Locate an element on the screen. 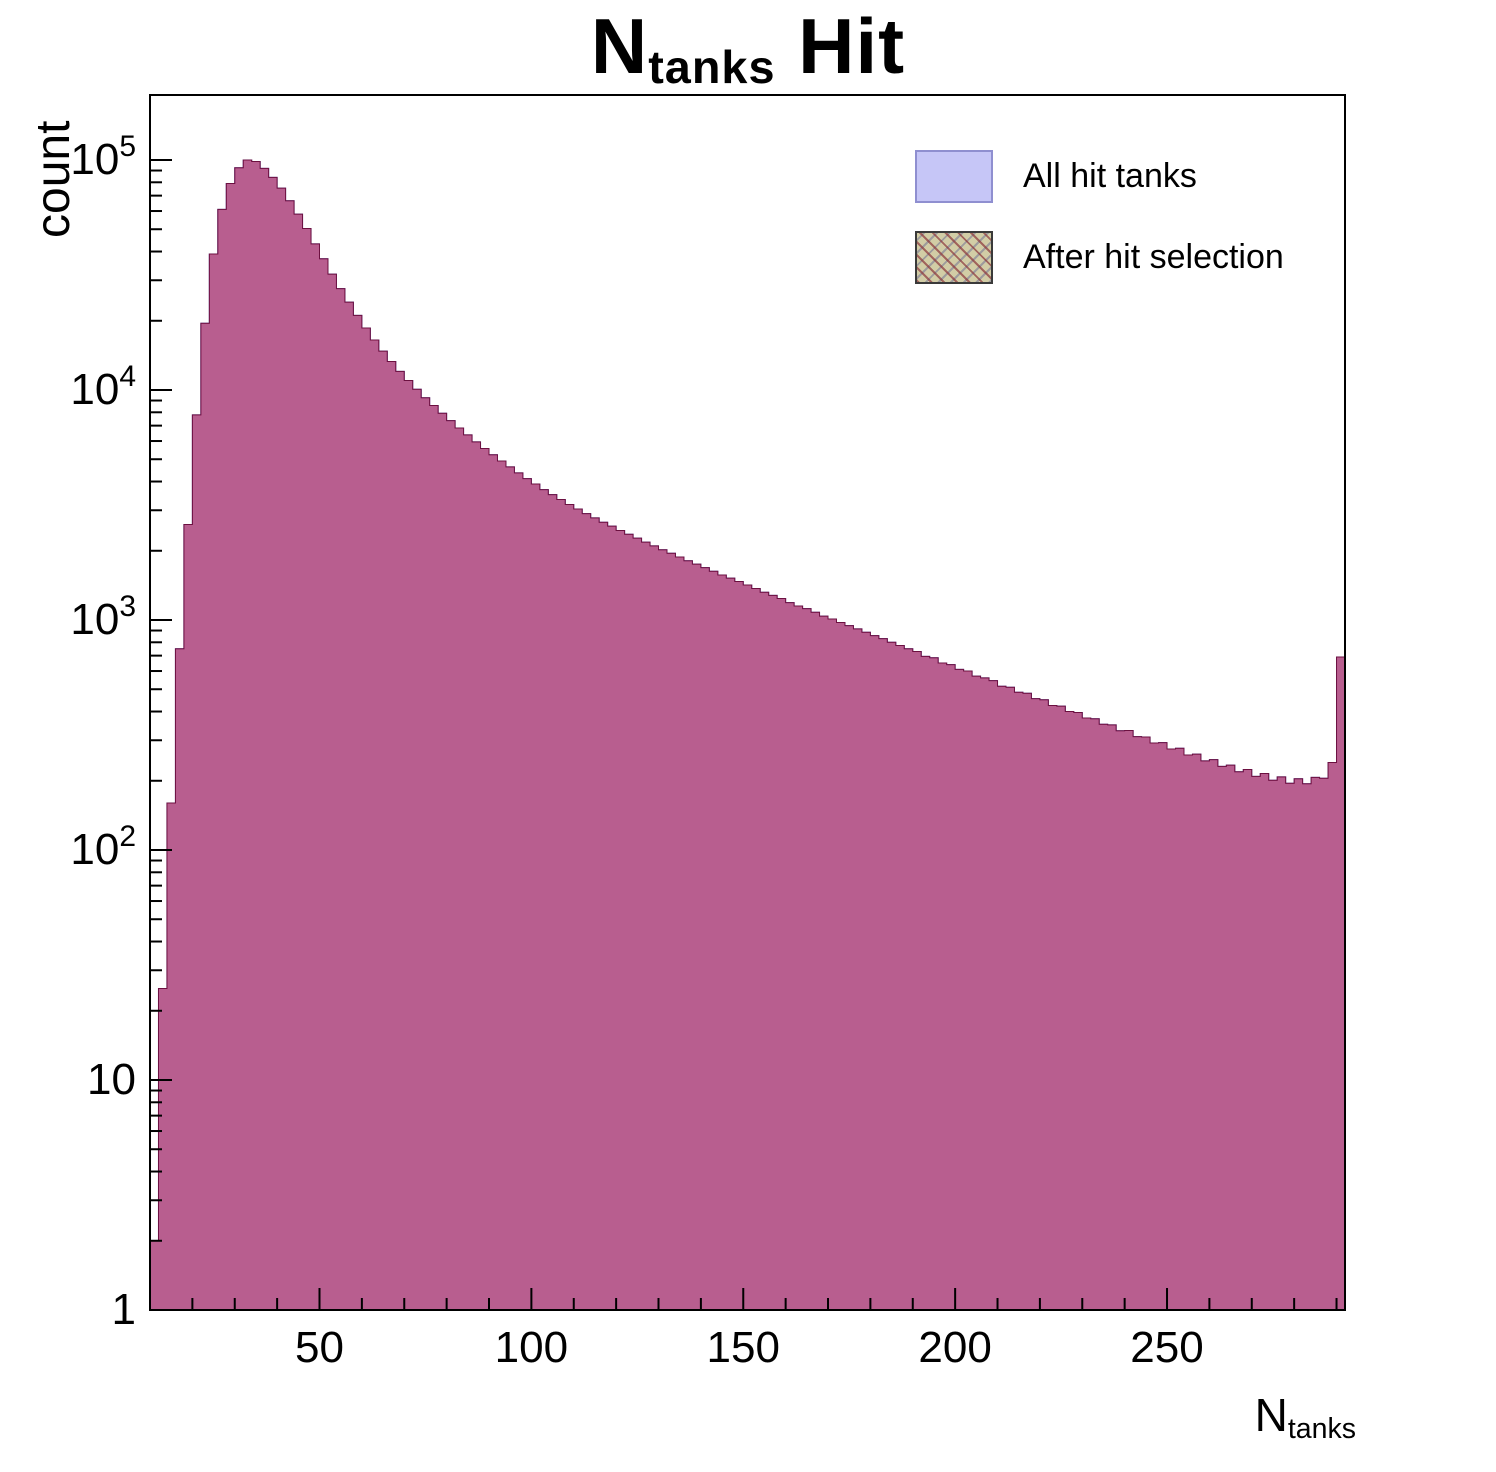 The width and height of the screenshot is (1496, 1472). legend-label-all: All hit tanks is located at coordinates (1110, 176).